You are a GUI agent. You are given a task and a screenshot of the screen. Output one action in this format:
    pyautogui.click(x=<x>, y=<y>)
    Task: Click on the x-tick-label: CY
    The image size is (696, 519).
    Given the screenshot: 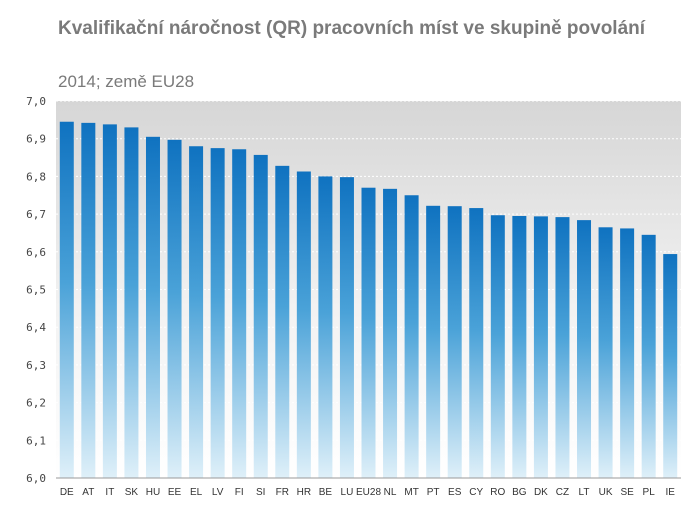 What is the action you would take?
    pyautogui.click(x=476, y=492)
    